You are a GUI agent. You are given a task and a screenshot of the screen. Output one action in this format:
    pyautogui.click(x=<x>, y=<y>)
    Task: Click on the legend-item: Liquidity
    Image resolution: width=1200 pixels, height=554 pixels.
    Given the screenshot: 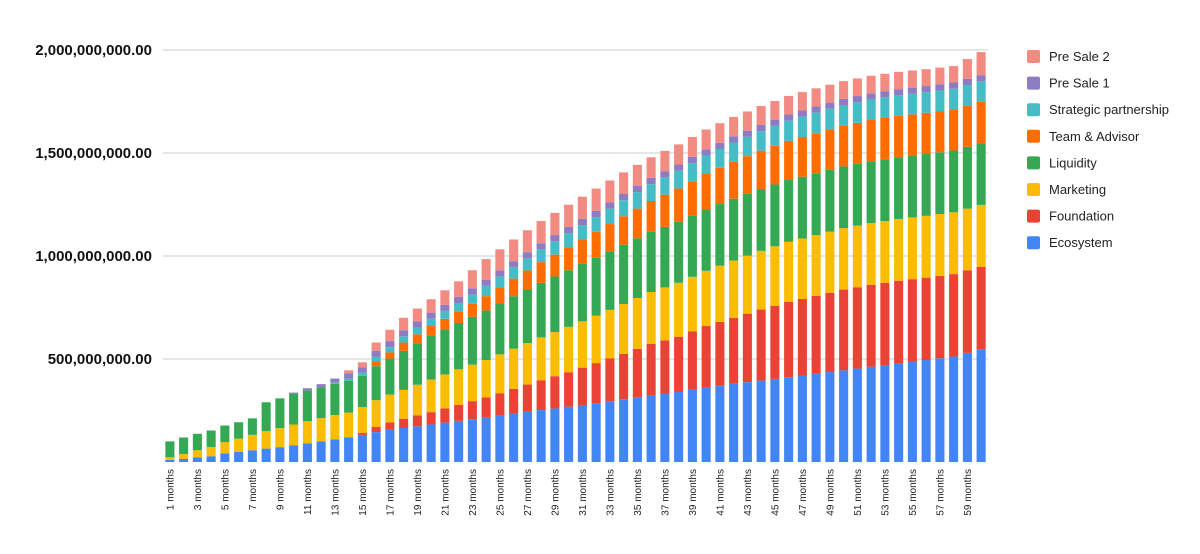 What is the action you would take?
    pyautogui.click(x=1062, y=162)
    